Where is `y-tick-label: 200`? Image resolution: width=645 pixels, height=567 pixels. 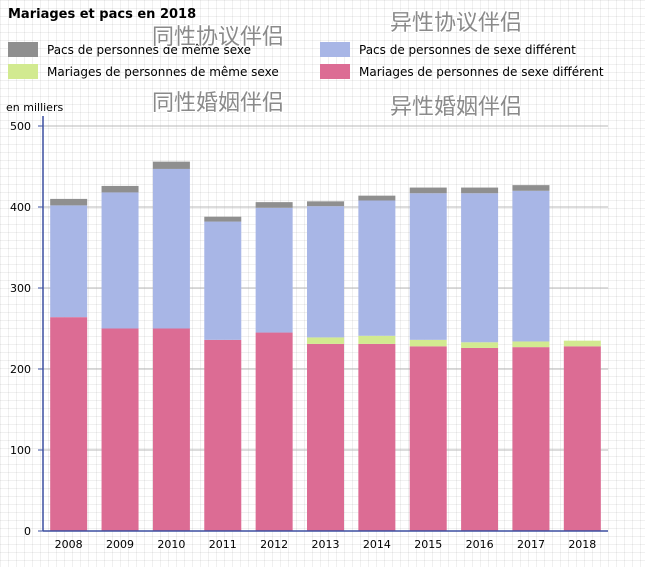
y-tick-label: 200 is located at coordinates (20, 369).